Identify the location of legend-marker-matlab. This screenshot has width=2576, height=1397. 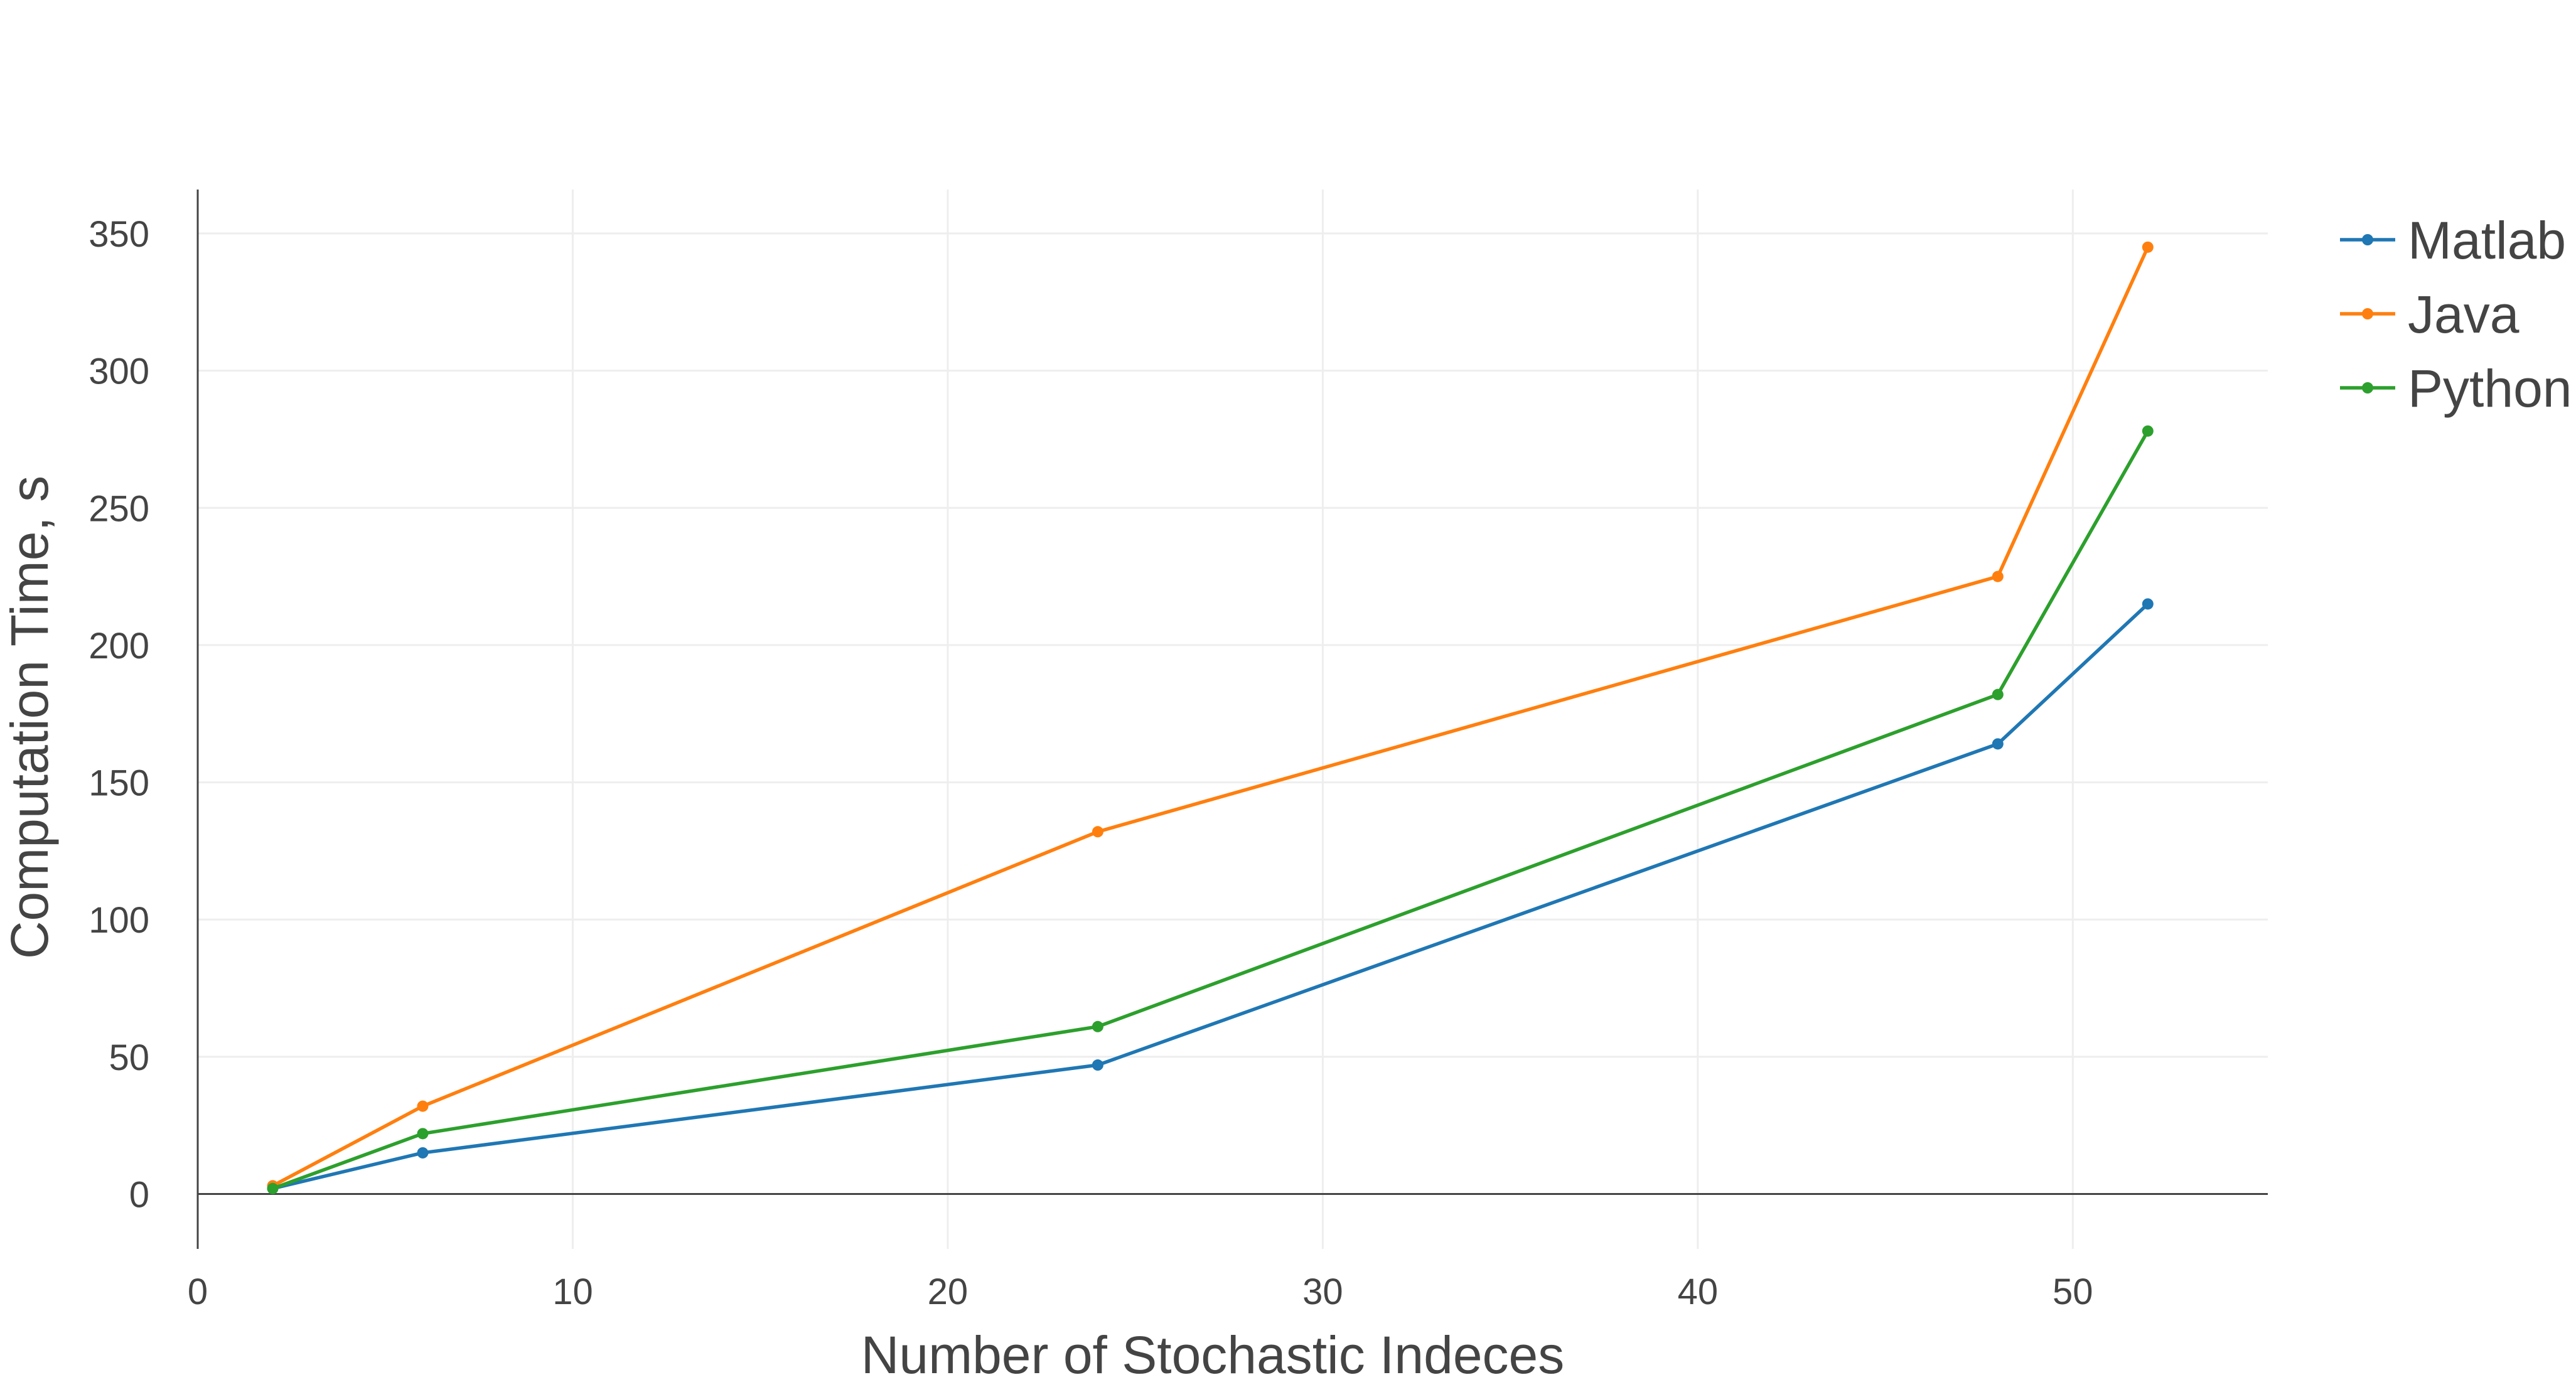
(2367, 239).